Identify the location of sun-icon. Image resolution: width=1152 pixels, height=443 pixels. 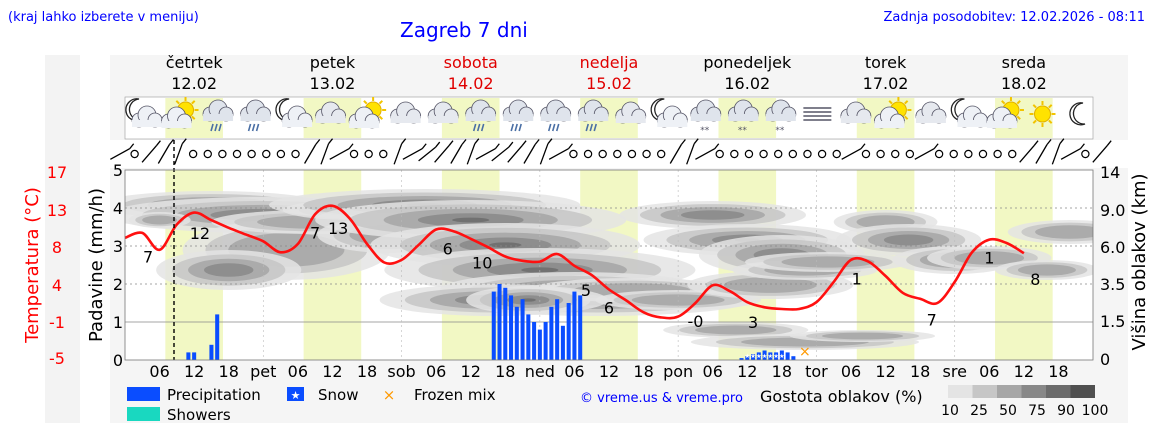
(1042, 114).